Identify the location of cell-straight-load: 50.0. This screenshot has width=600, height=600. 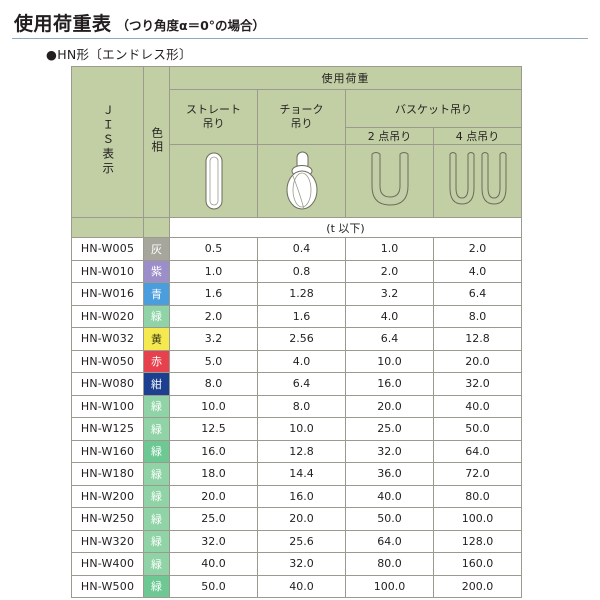
(213, 586).